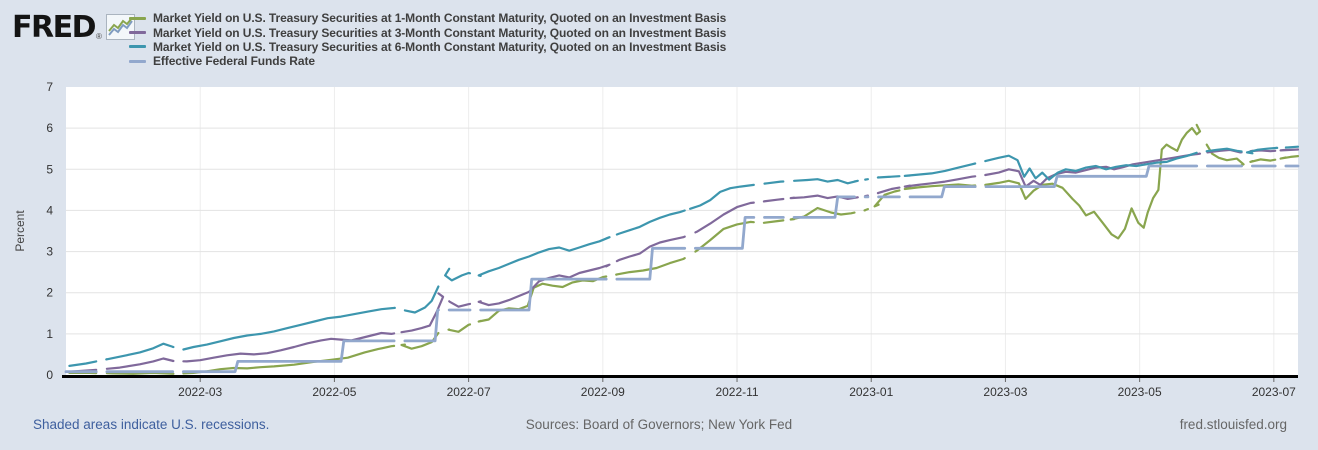  I want to click on svg-text: 2023-01, so click(871, 392).